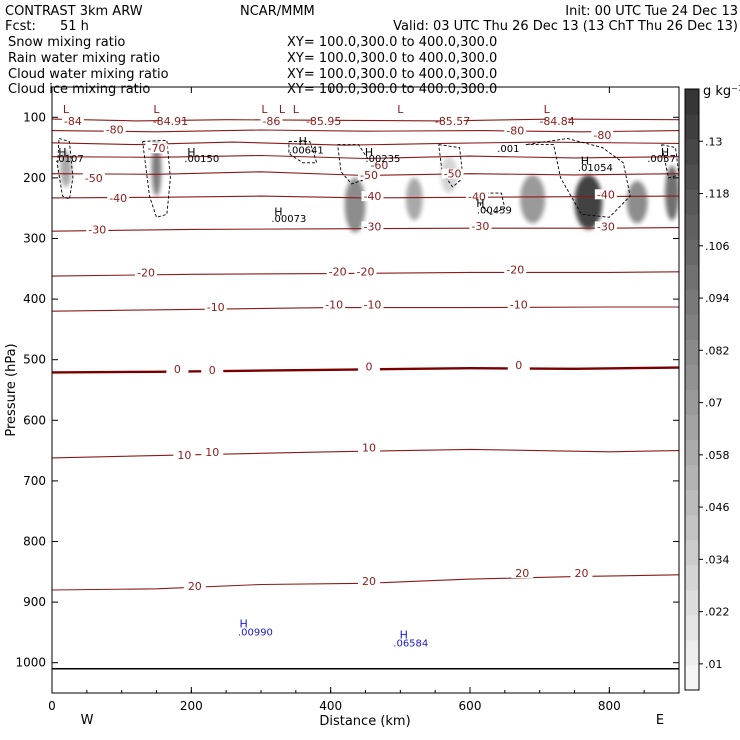 The image size is (740, 740). I want to click on isotherm-label-18: -30, so click(97, 229).